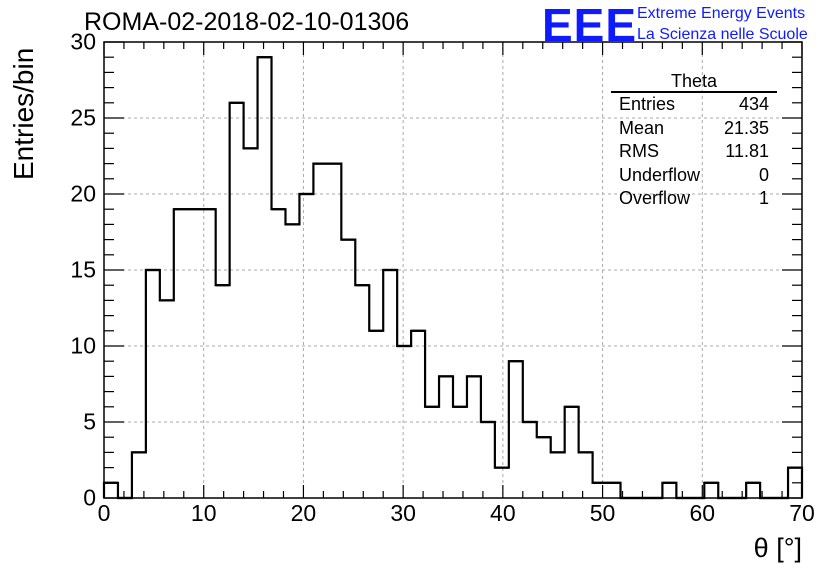  I want to click on y-tick-label: 15, so click(83, 269).